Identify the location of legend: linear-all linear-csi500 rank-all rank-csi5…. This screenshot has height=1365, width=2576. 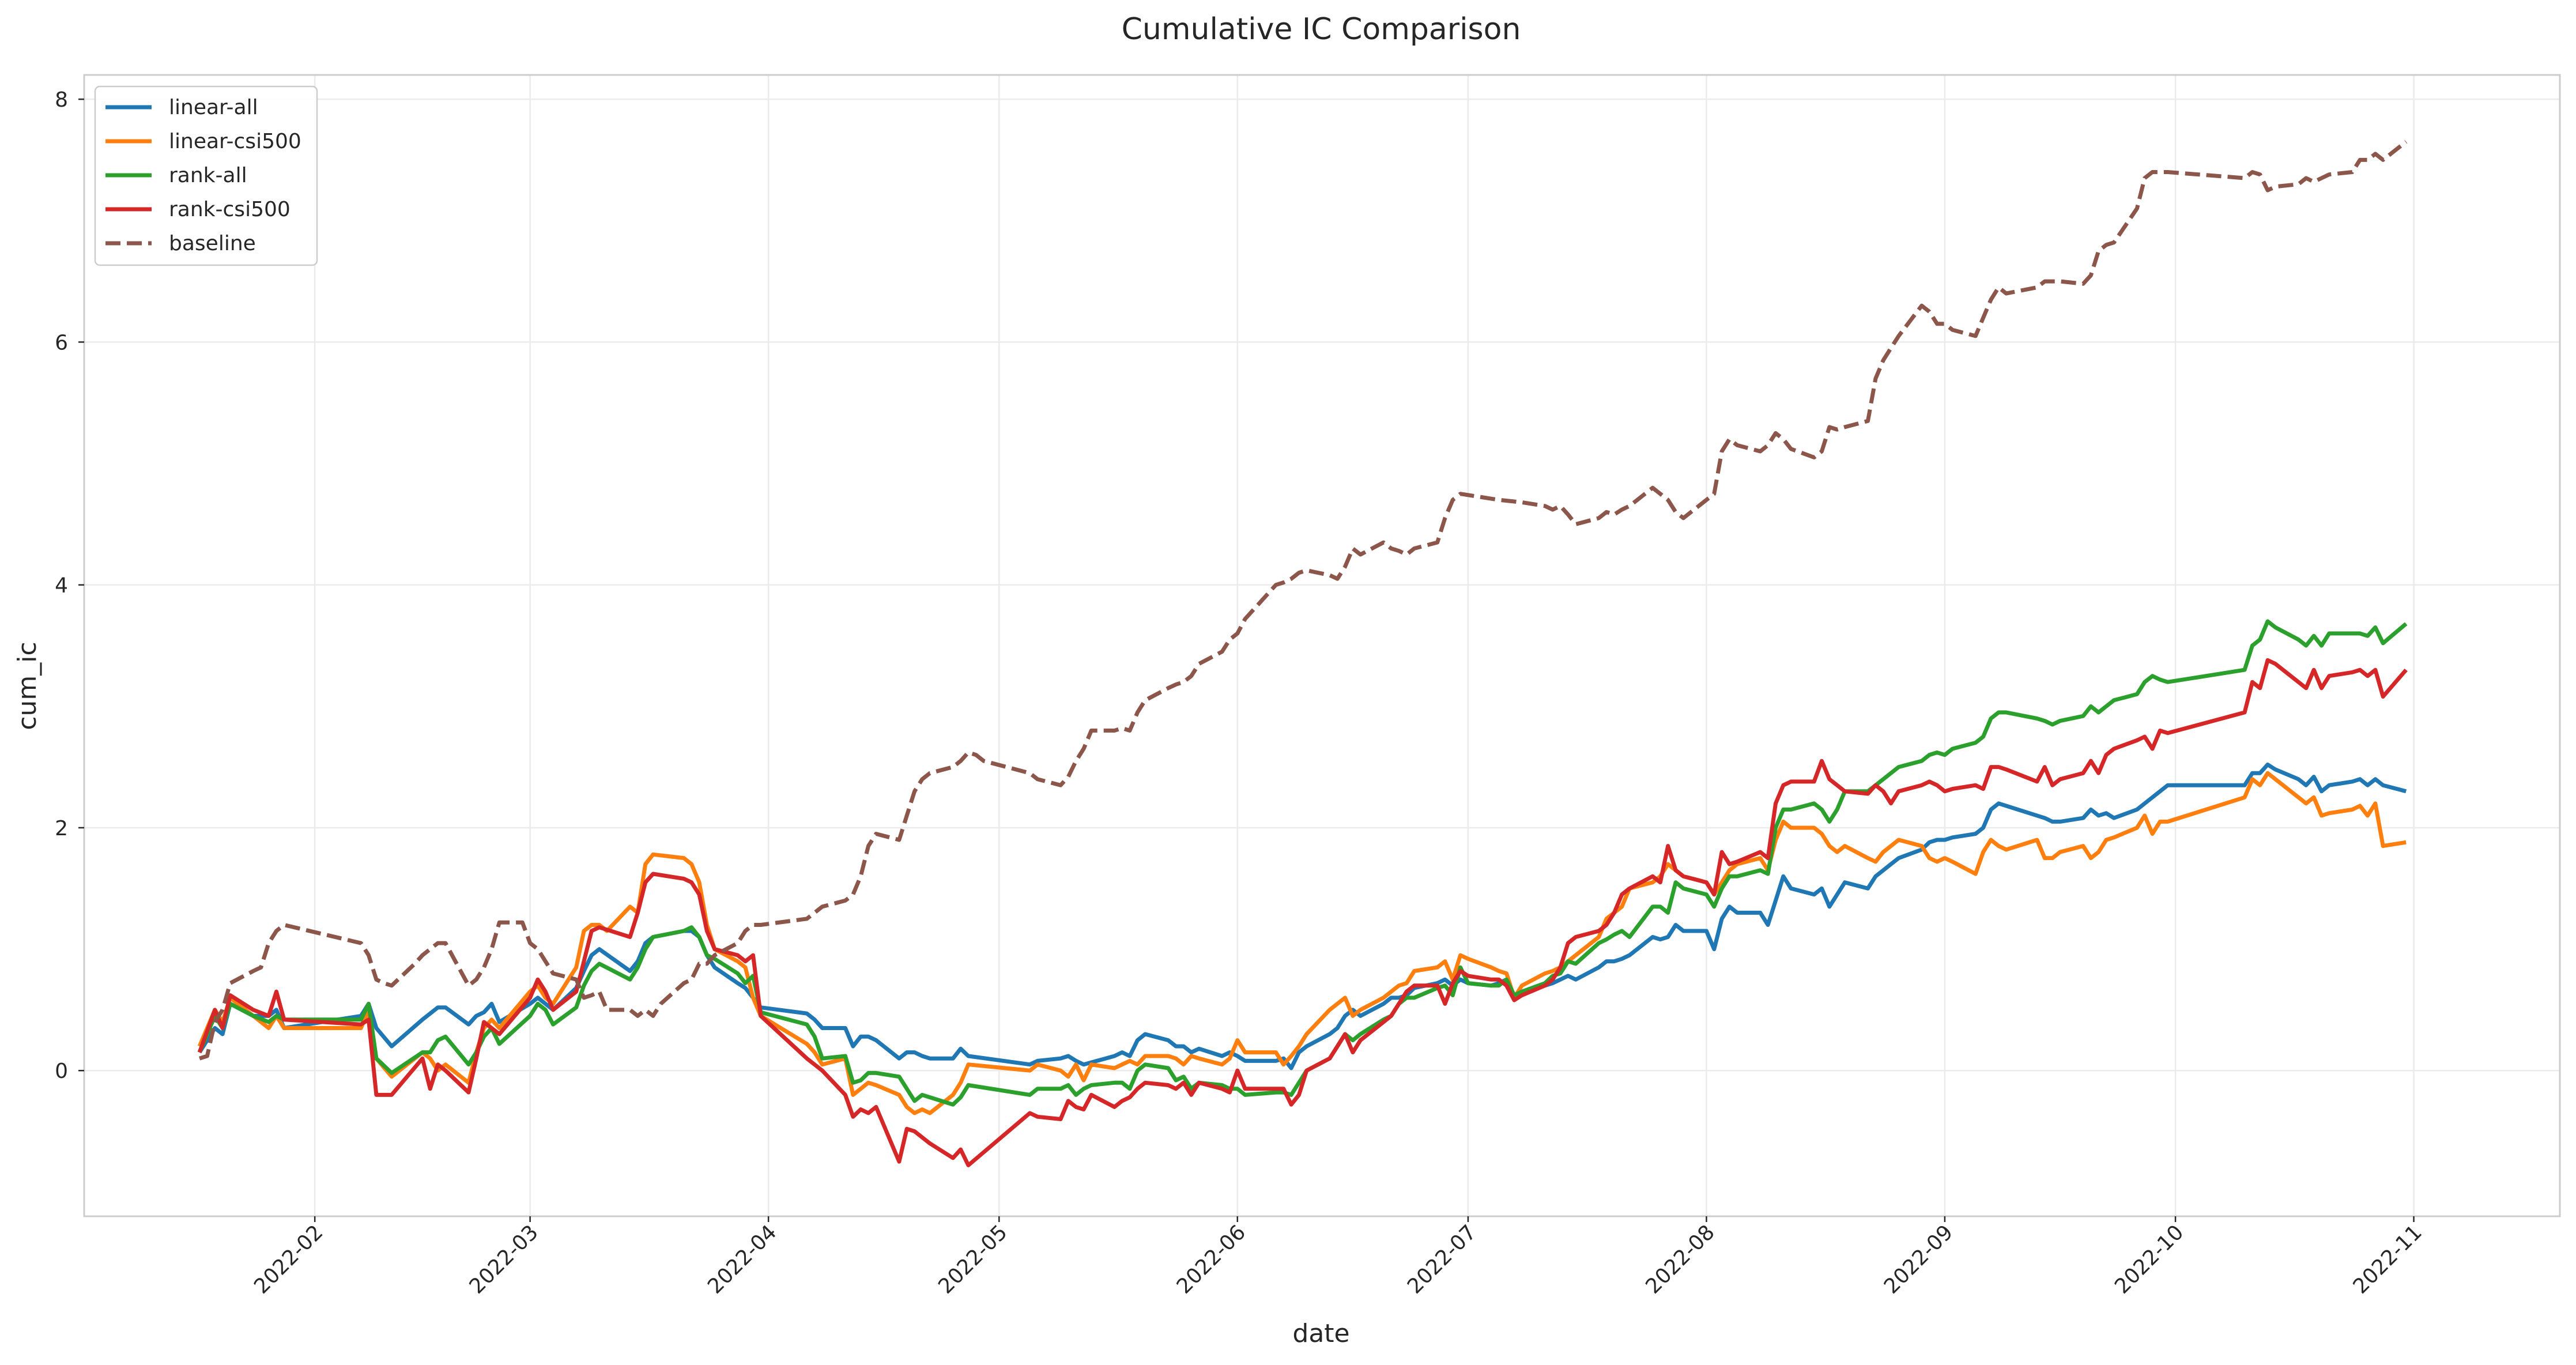
(206, 175).